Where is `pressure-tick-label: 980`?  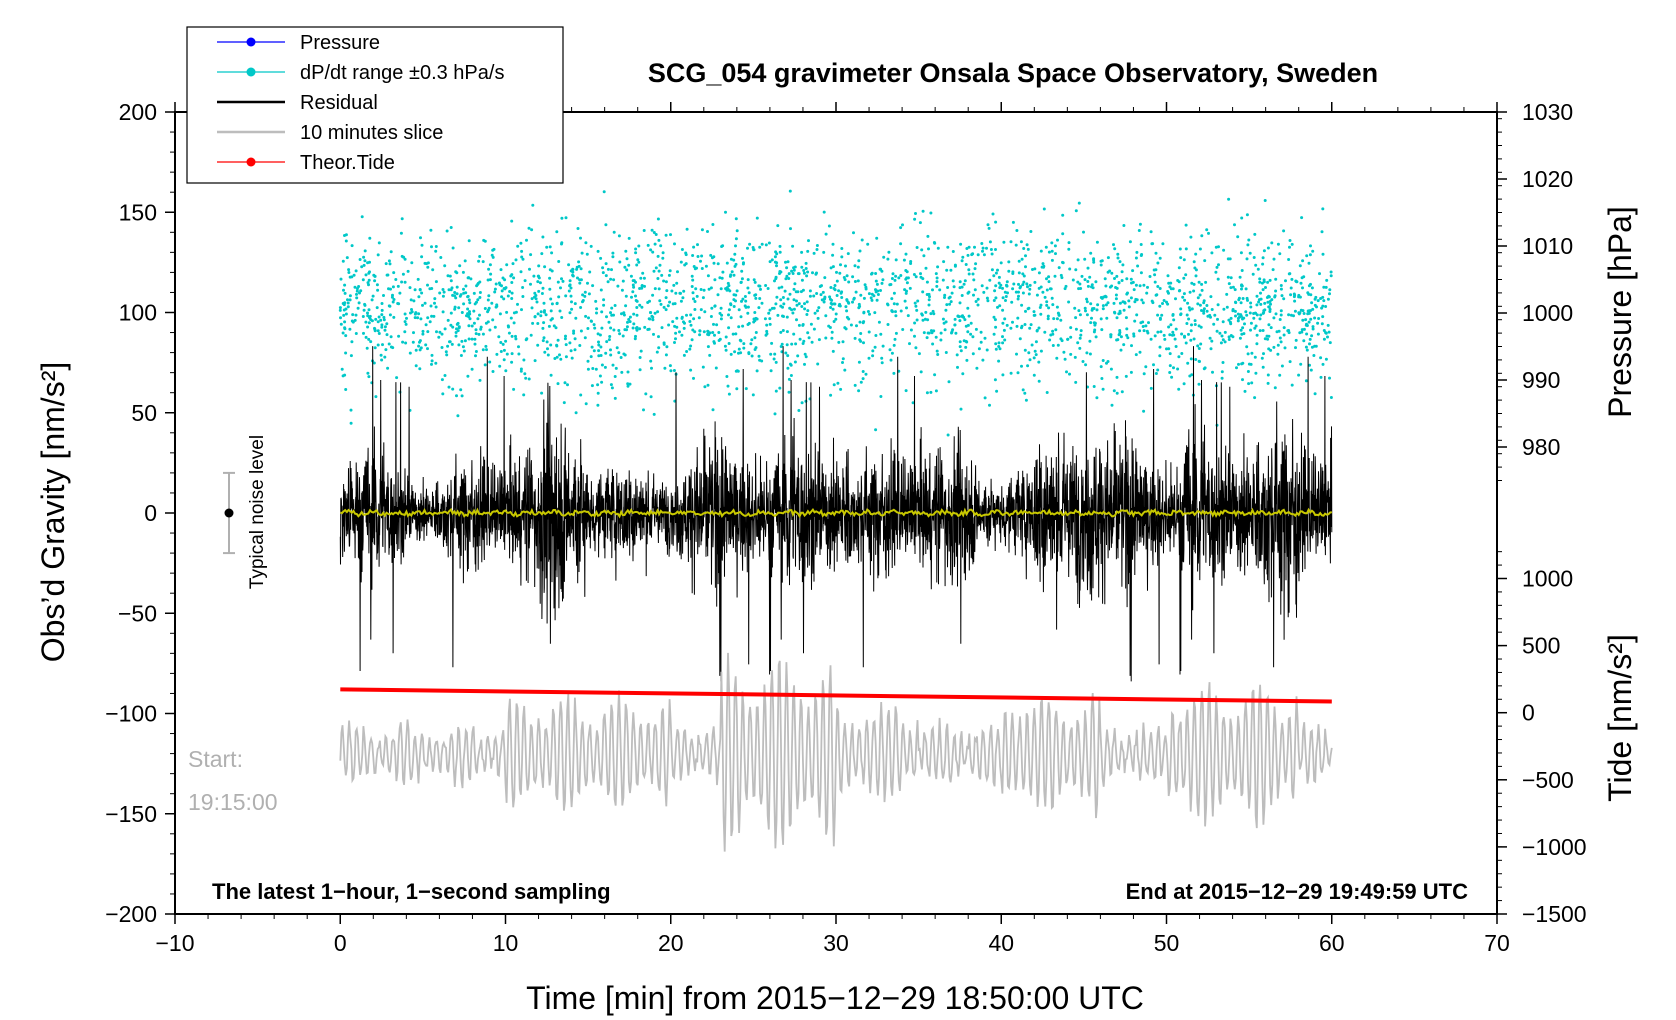
pressure-tick-label: 980 is located at coordinates (1541, 447).